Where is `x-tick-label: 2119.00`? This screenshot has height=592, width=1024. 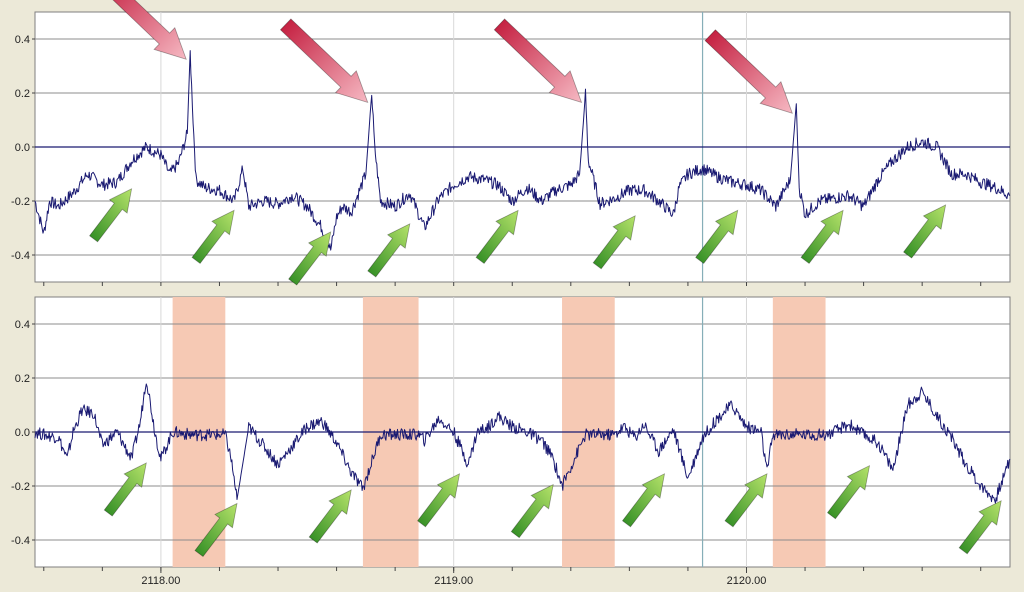 x-tick-label: 2119.00 is located at coordinates (453, 581).